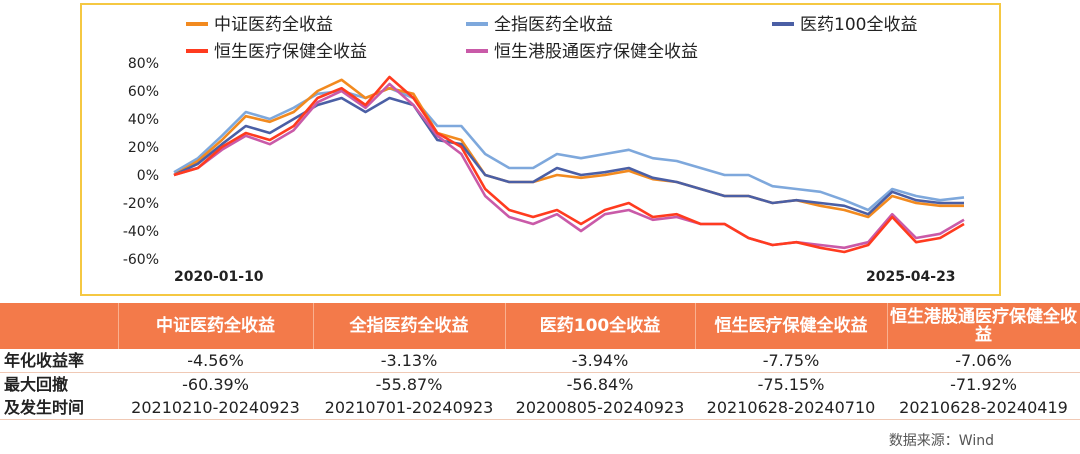 This screenshot has width=1080, height=454. Describe the element at coordinates (148, 176) in the screenshot. I see `y-tick-label: 0%` at that location.